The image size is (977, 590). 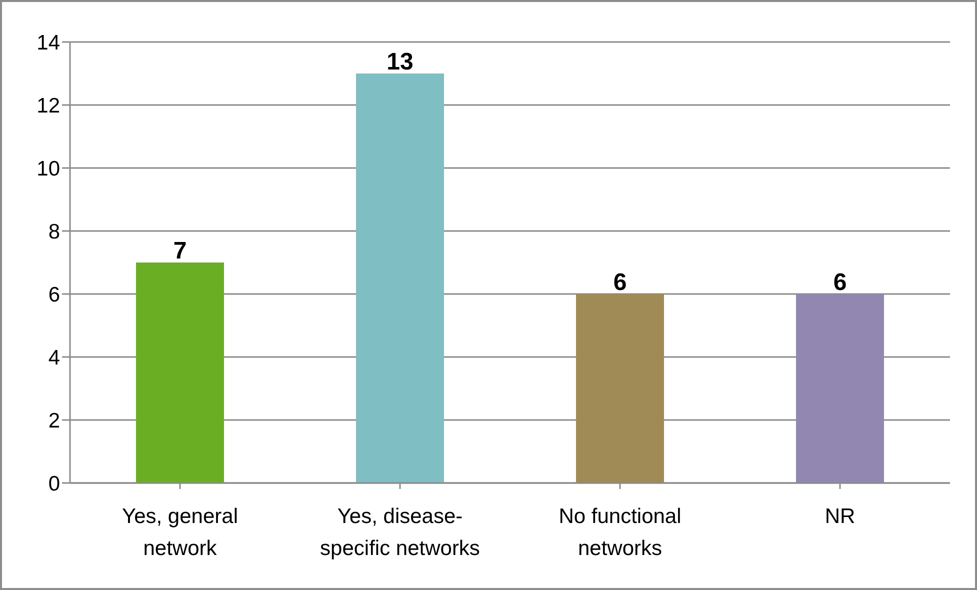 What do you see at coordinates (180, 532) in the screenshot?
I see `x-tick-label: Yes, general network` at bounding box center [180, 532].